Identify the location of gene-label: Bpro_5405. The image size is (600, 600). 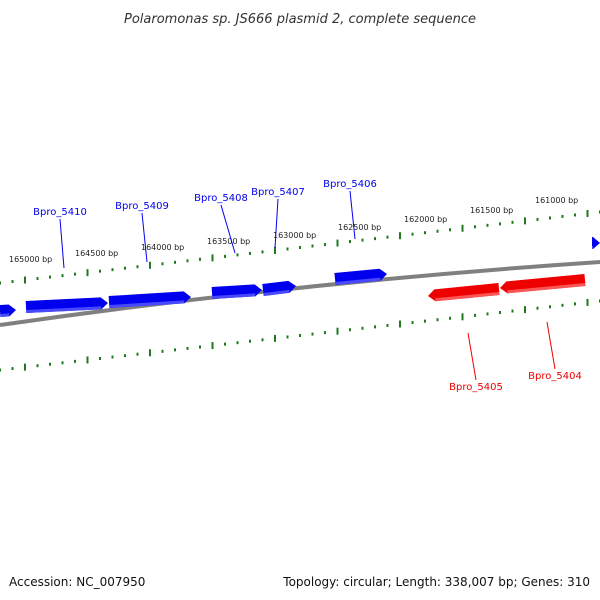
(476, 387).